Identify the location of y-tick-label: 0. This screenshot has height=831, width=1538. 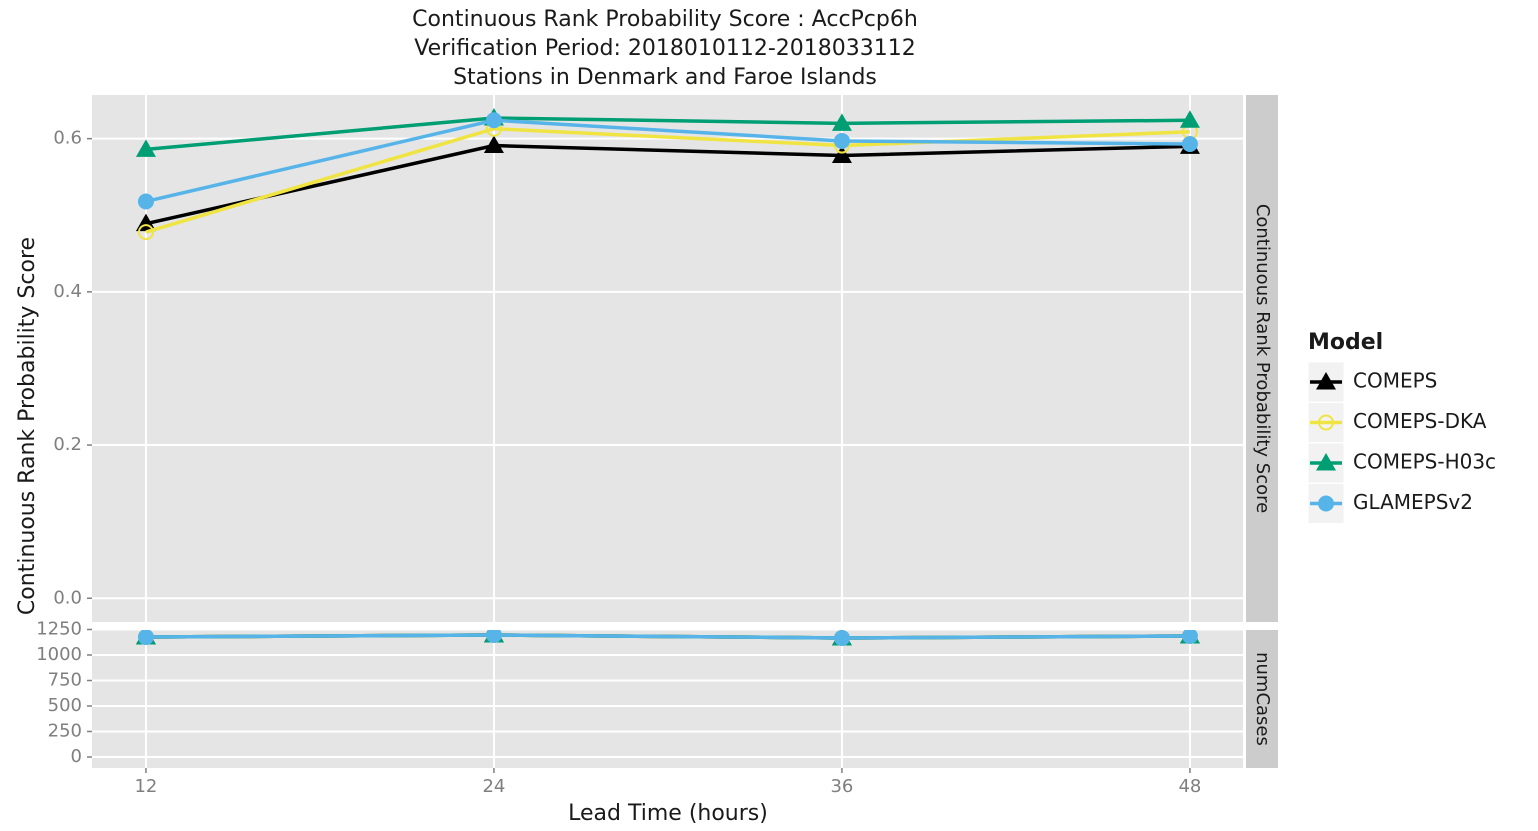
(76, 756).